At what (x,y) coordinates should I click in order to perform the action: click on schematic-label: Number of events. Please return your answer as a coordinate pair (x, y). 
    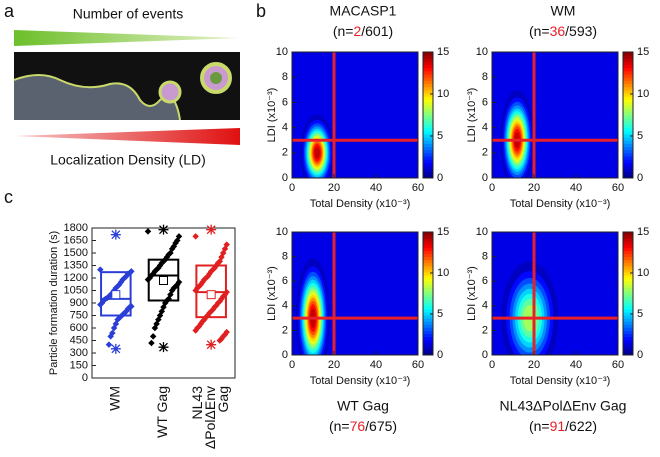
    Looking at the image, I should click on (128, 14).